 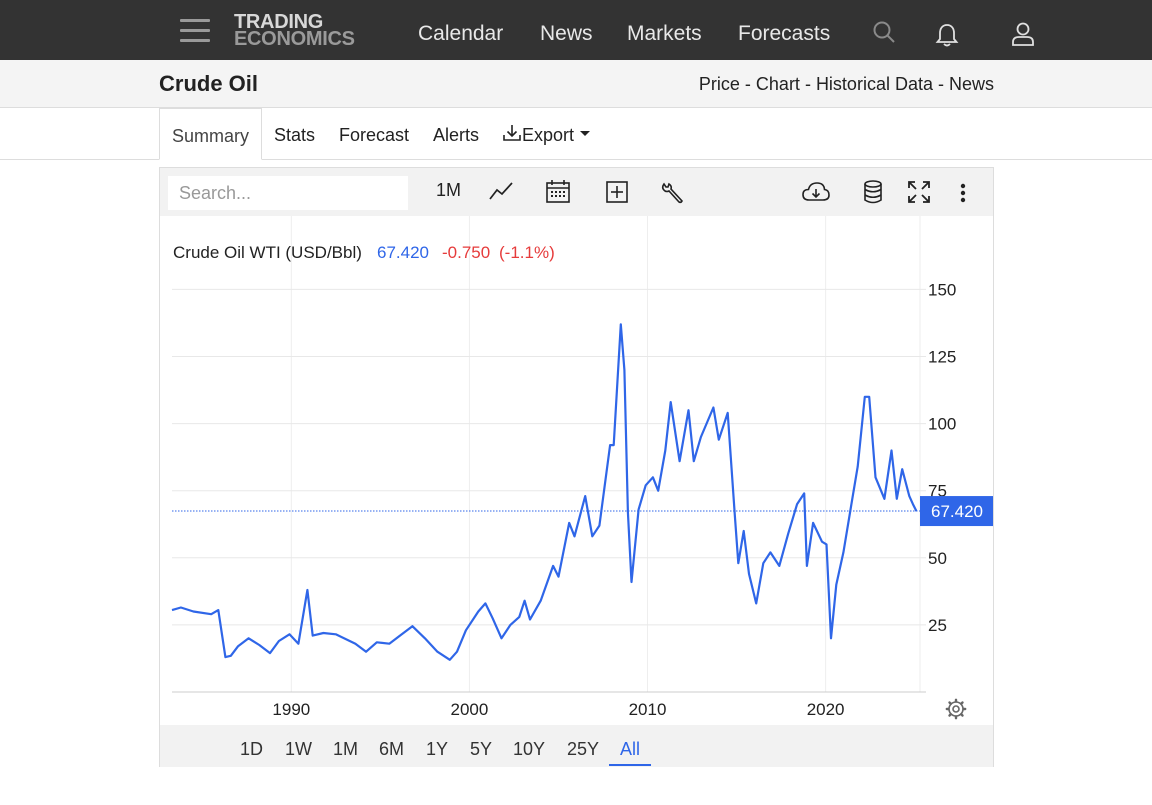 What do you see at coordinates (874, 84) in the screenshot?
I see `title-link-historical-data: Historical Data` at bounding box center [874, 84].